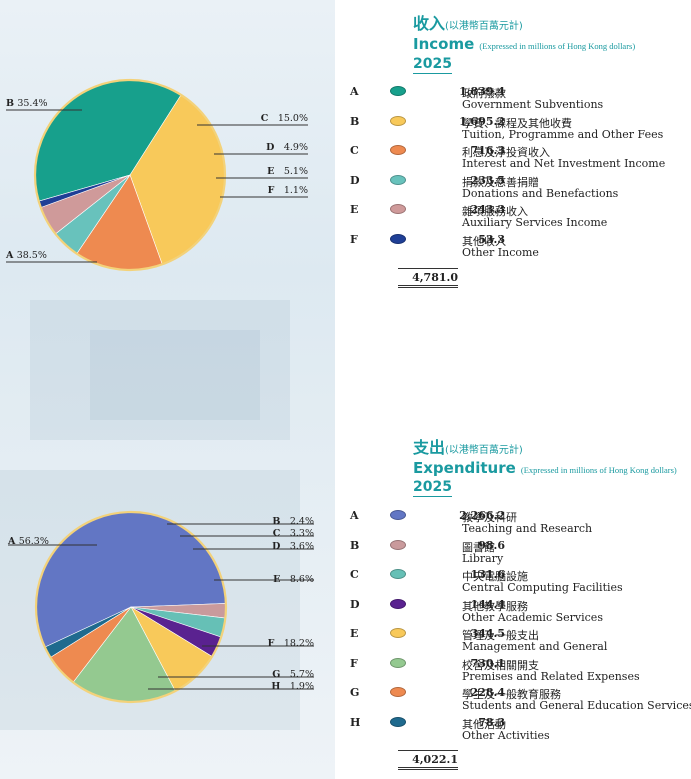  What do you see at coordinates (432, 65) in the screenshot?
I see `income-year: 2025` at bounding box center [432, 65].